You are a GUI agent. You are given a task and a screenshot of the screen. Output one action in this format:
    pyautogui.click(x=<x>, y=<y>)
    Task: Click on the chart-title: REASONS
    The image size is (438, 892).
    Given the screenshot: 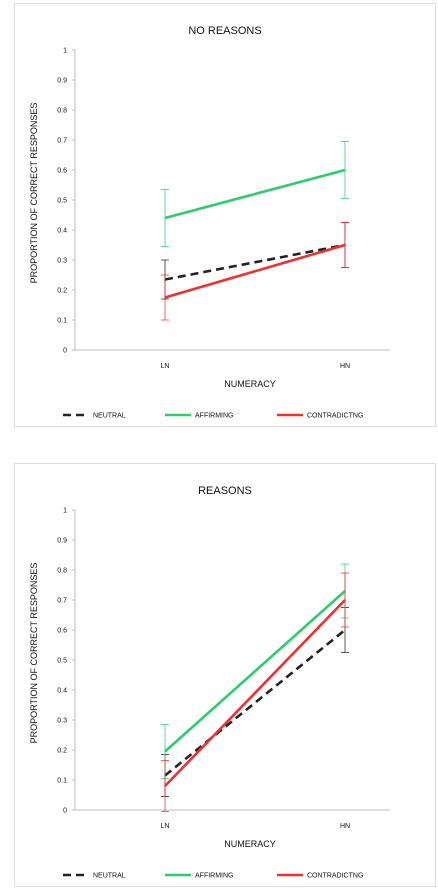 What is the action you would take?
    pyautogui.click(x=225, y=491)
    